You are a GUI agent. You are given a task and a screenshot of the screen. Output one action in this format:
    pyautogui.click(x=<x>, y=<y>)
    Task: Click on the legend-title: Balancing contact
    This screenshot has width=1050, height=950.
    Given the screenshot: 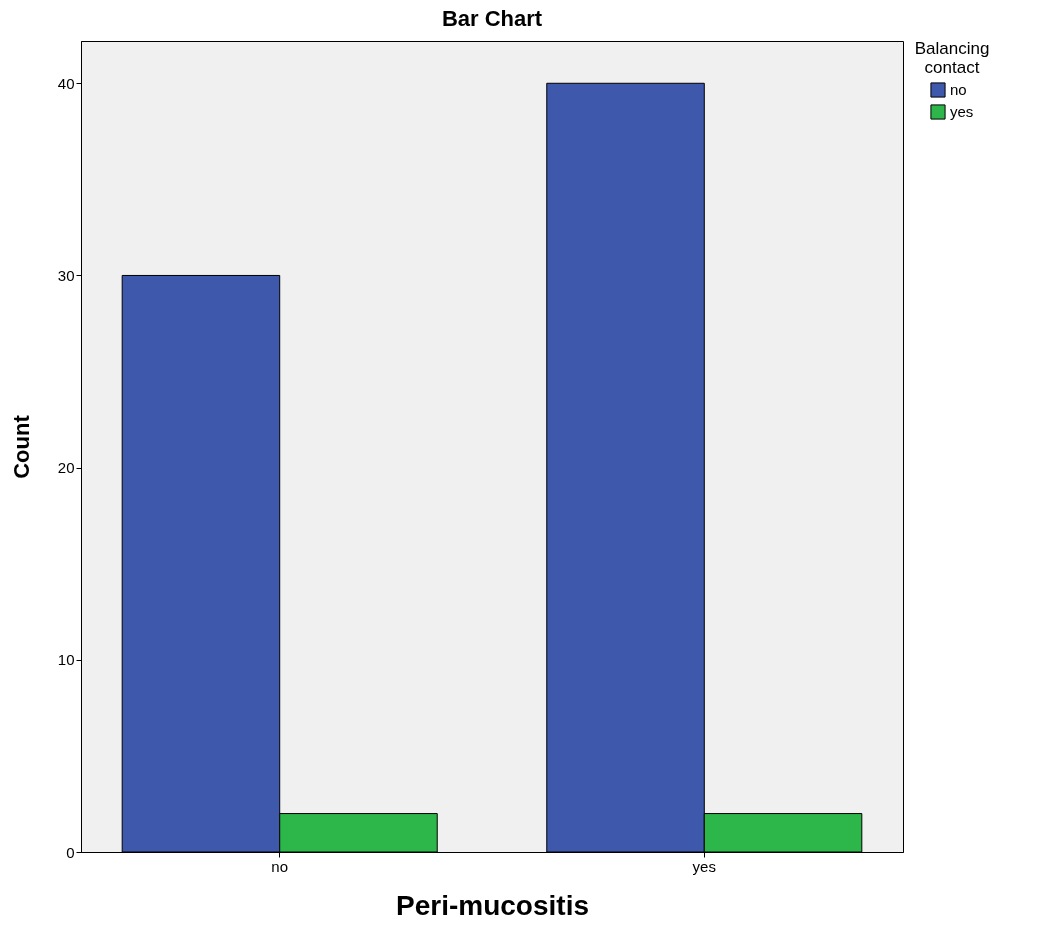 What is the action you would take?
    pyautogui.click(x=952, y=58)
    